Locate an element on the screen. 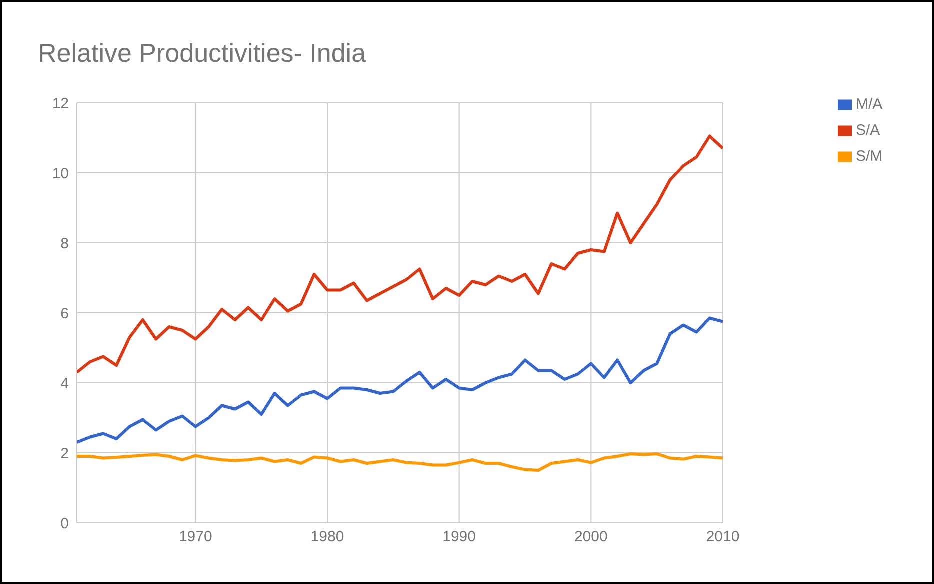 This screenshot has width=934, height=584. chart-title: Relative Productivities- India is located at coordinates (202, 53).